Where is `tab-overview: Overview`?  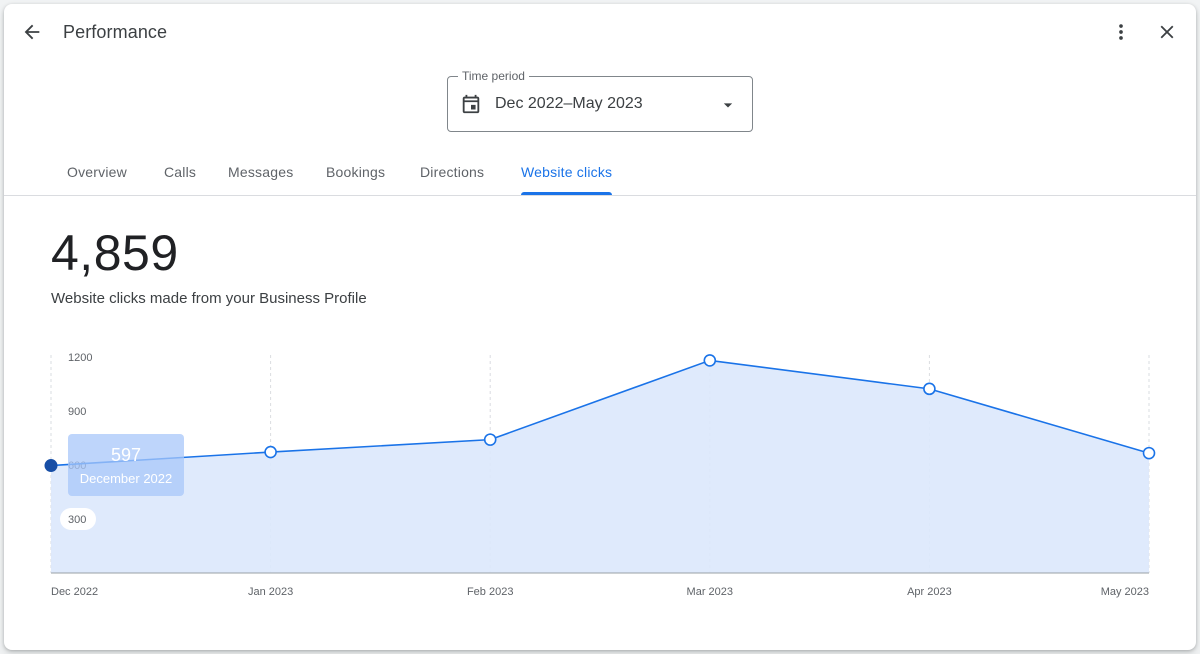
tab-overview: Overview is located at coordinates (97, 172).